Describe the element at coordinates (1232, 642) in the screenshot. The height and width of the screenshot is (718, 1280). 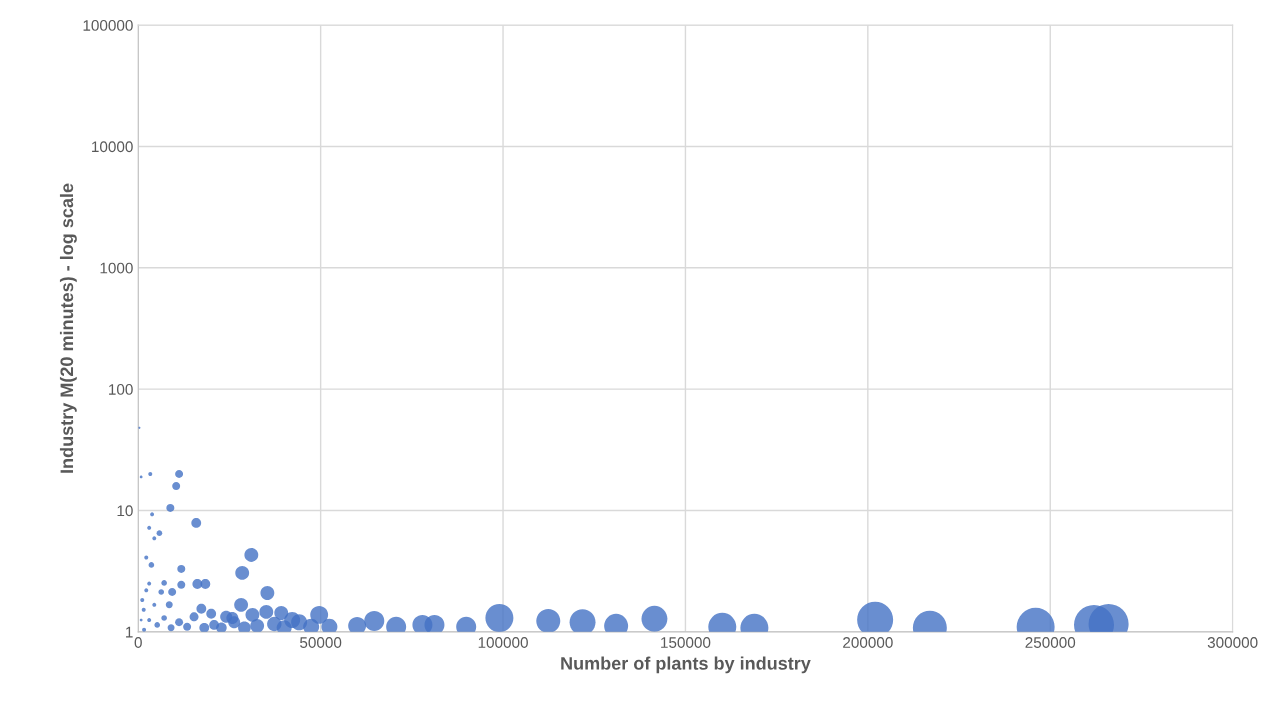
I see `x-tick-label: 300000` at that location.